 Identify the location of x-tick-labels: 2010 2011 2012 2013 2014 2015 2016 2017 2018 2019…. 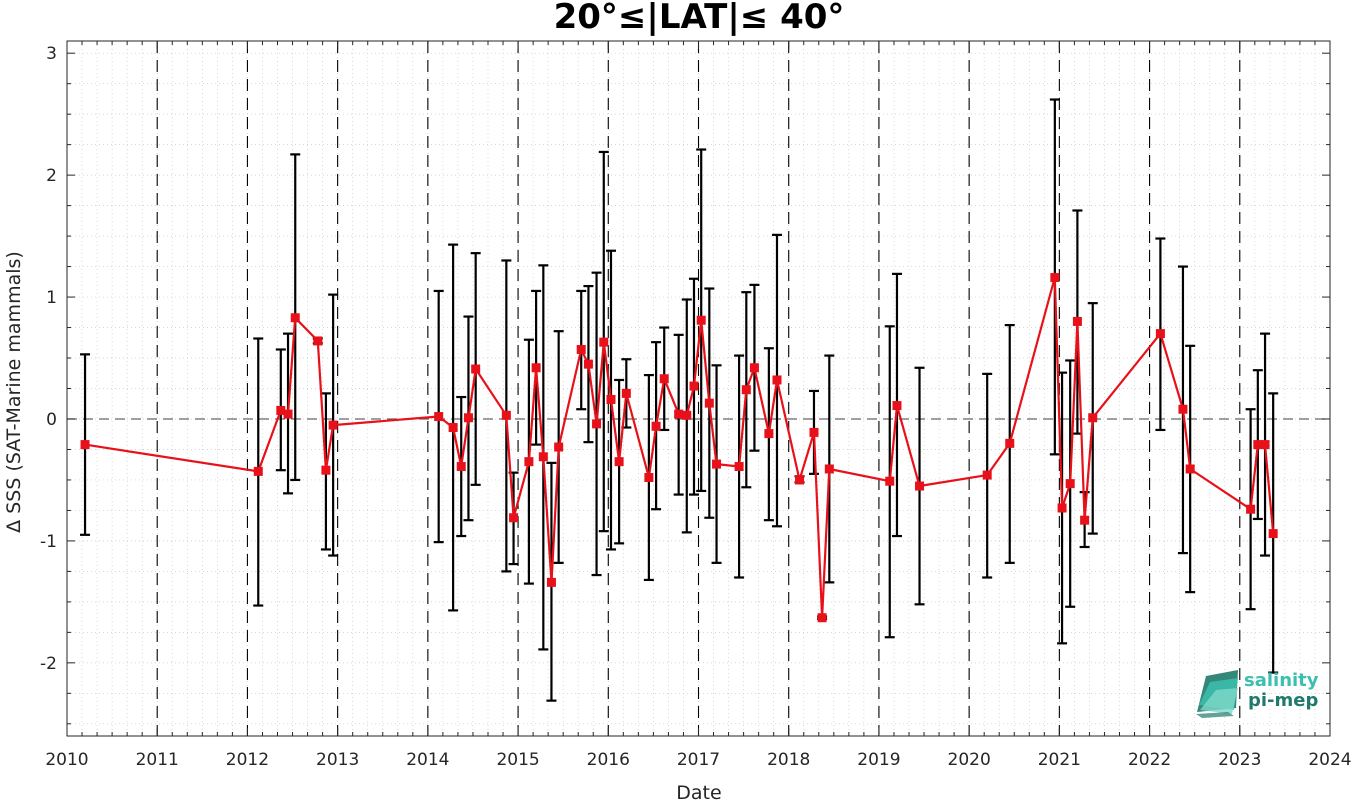
(698, 760).